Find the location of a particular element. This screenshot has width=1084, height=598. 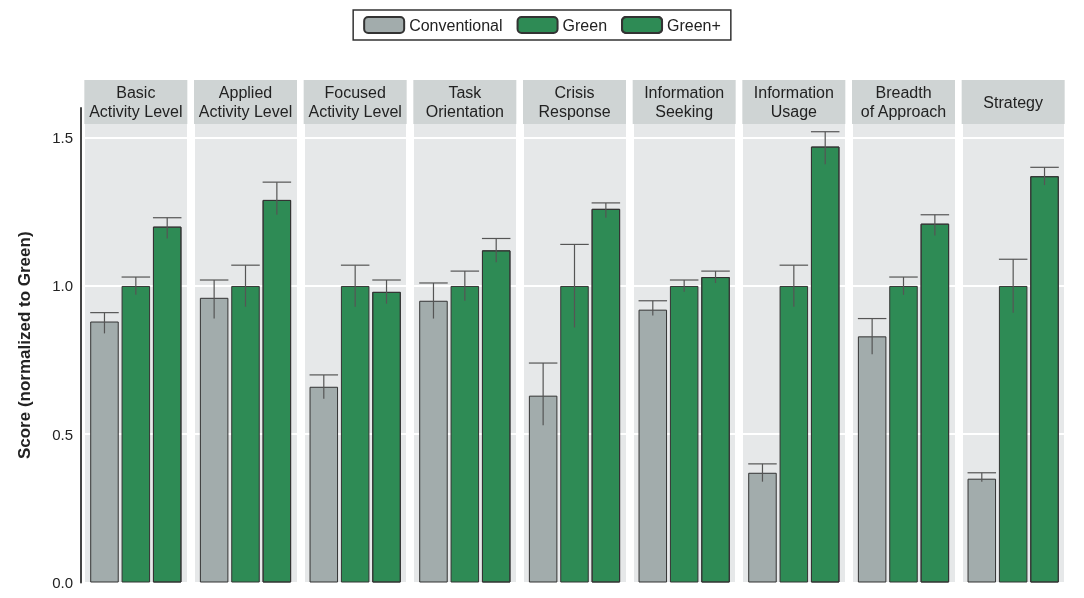

y-tick-label: 0.5 is located at coordinates (62, 434).